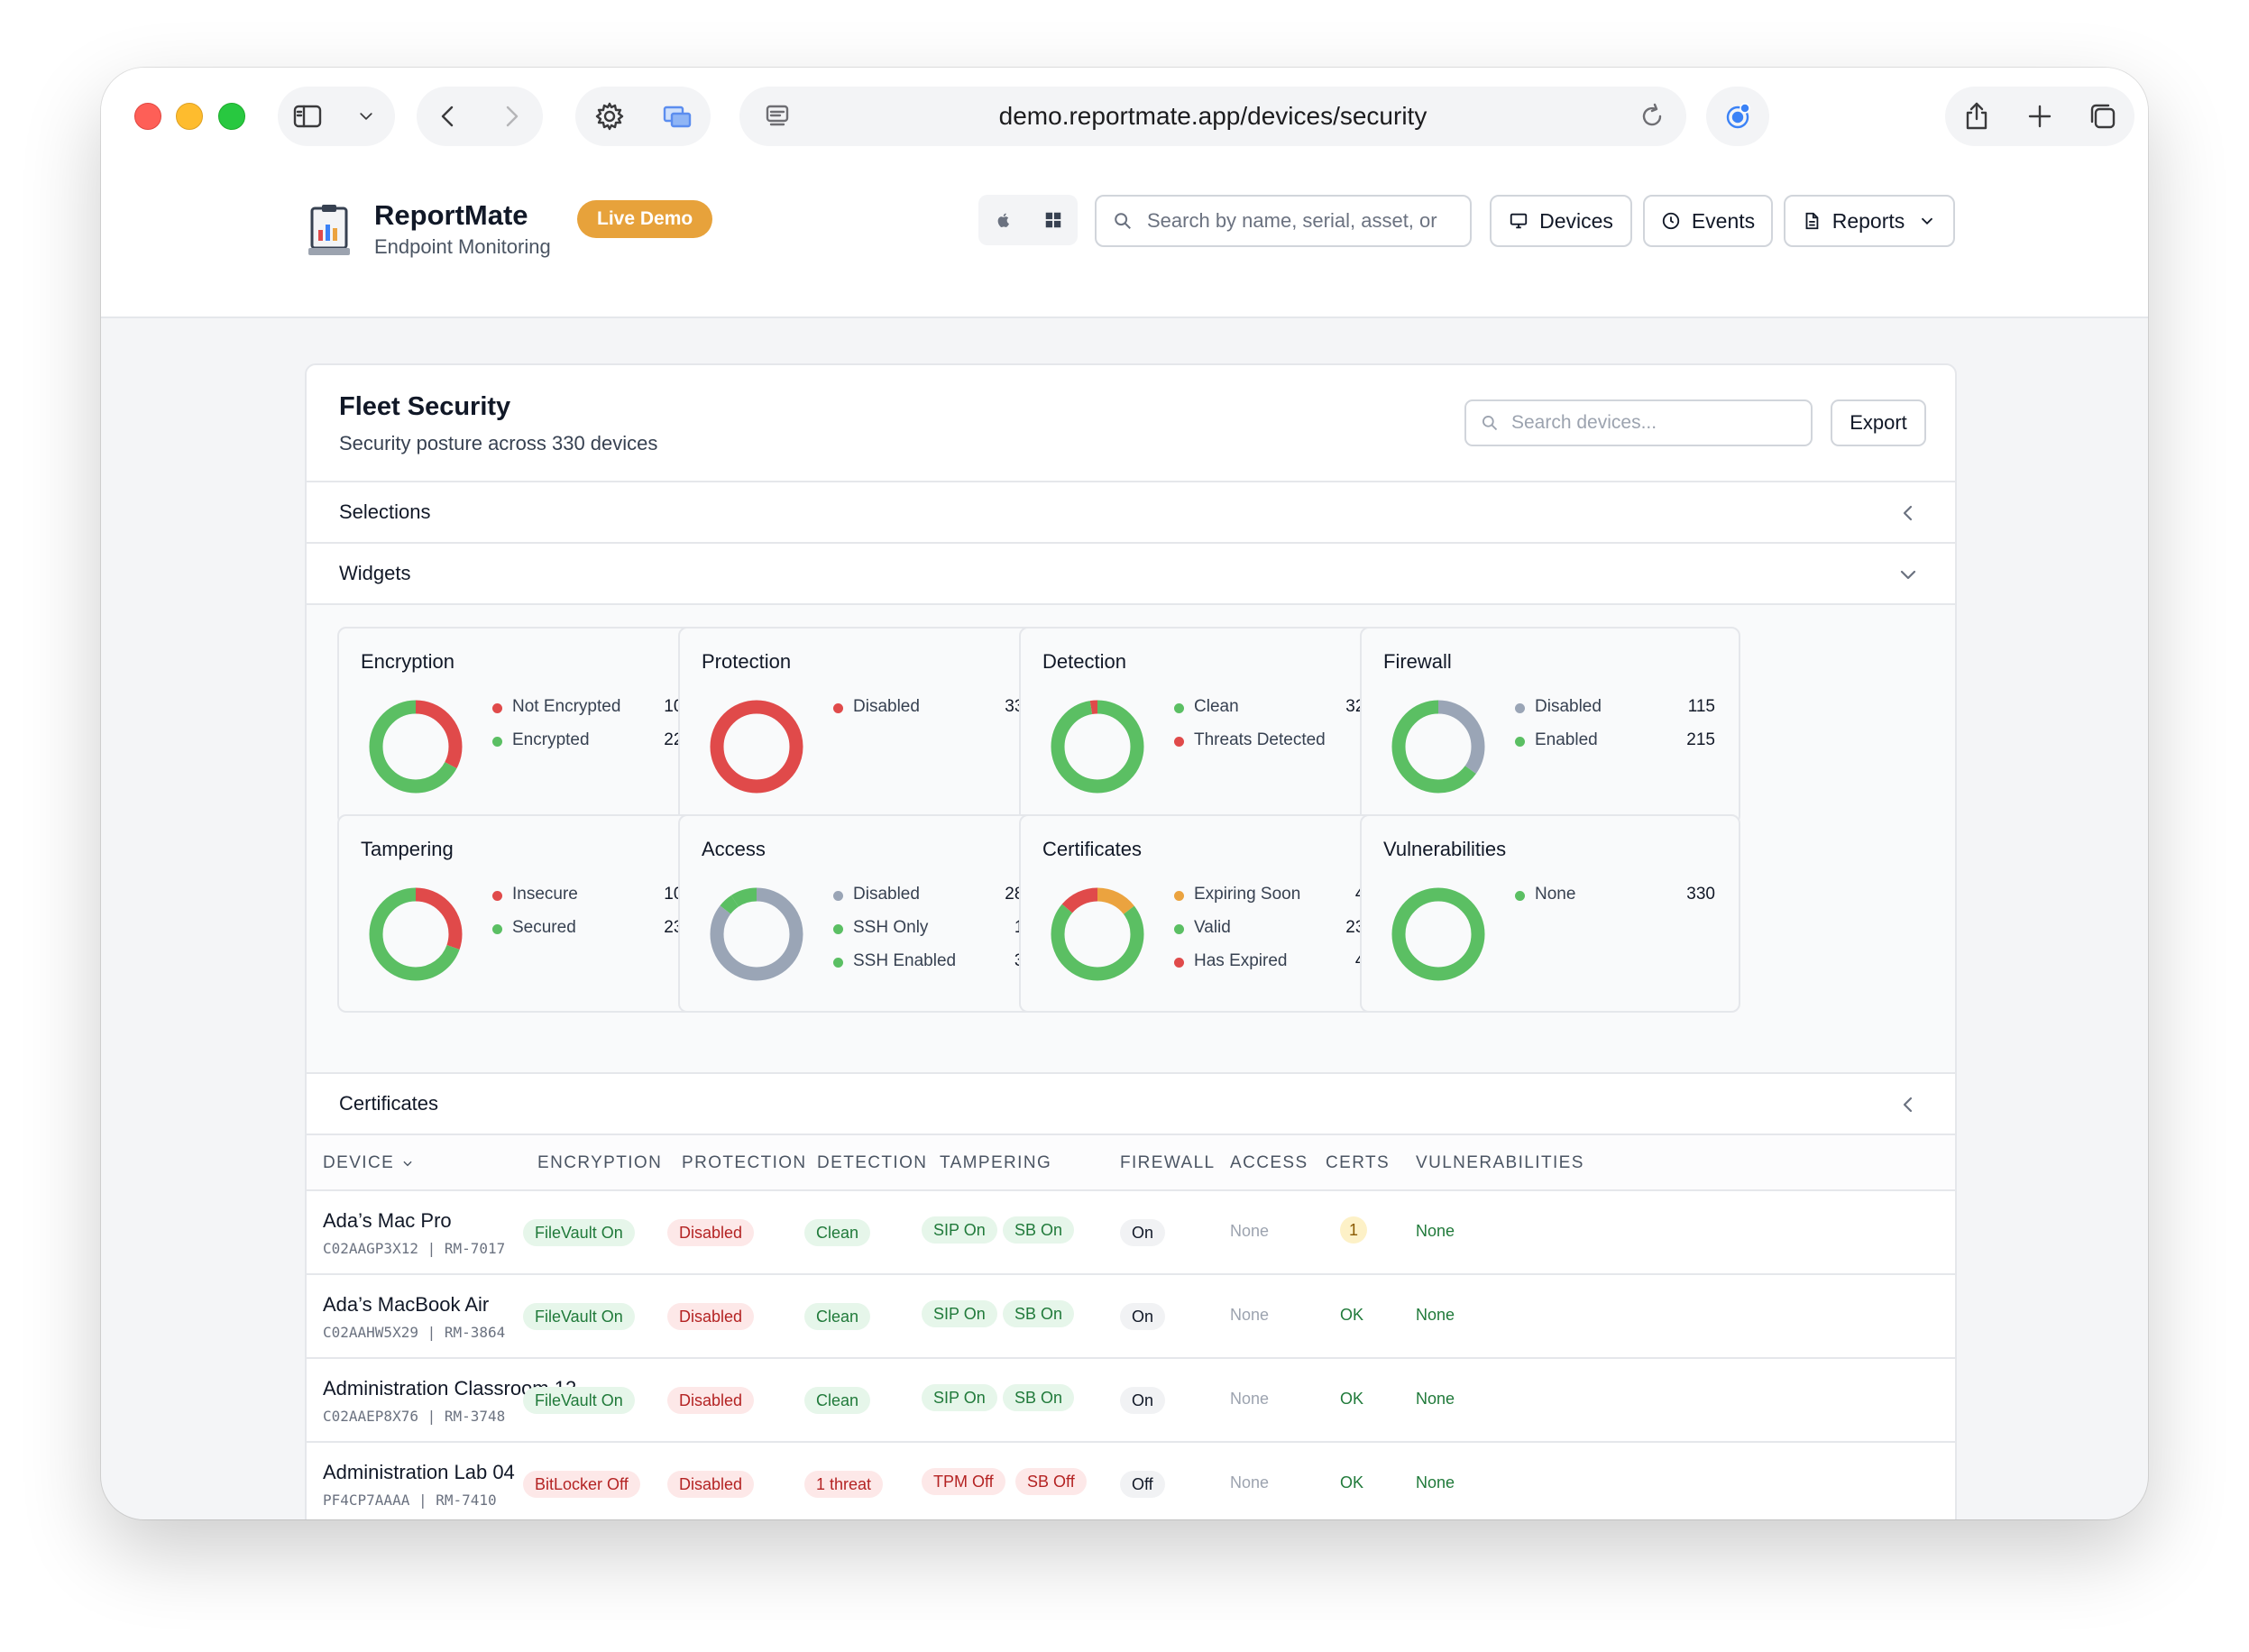 Image resolution: width=2249 pixels, height=1652 pixels. I want to click on legend-item-disabled: Disabled282, so click(933, 899).